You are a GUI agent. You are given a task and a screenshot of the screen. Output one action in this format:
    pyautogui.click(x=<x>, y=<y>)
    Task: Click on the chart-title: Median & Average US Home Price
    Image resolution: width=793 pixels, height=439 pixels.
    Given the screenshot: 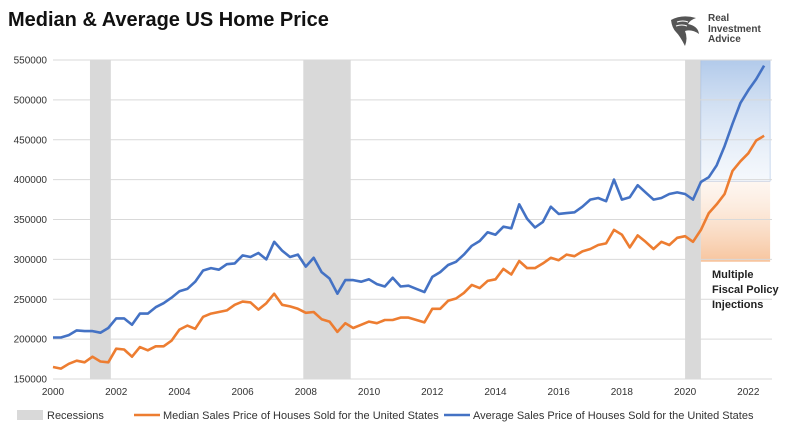 What is the action you would take?
    pyautogui.click(x=168, y=20)
    